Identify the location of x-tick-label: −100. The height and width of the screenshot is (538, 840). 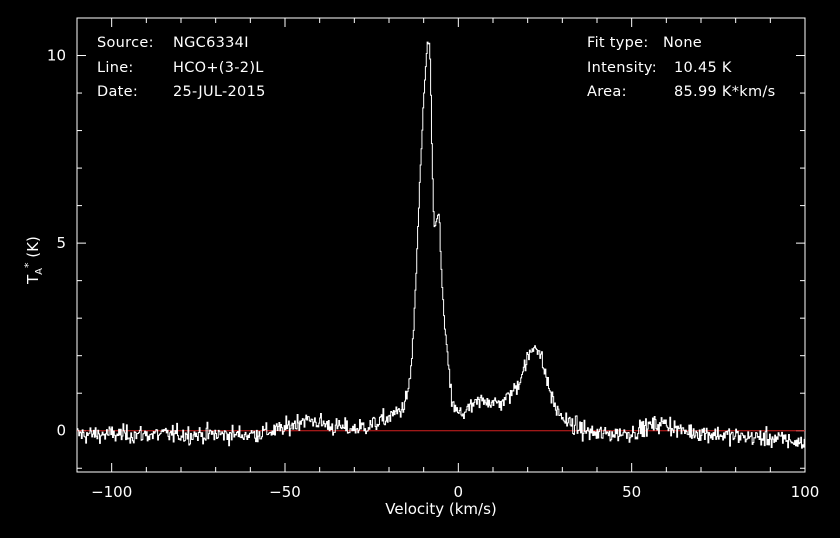
(111, 492).